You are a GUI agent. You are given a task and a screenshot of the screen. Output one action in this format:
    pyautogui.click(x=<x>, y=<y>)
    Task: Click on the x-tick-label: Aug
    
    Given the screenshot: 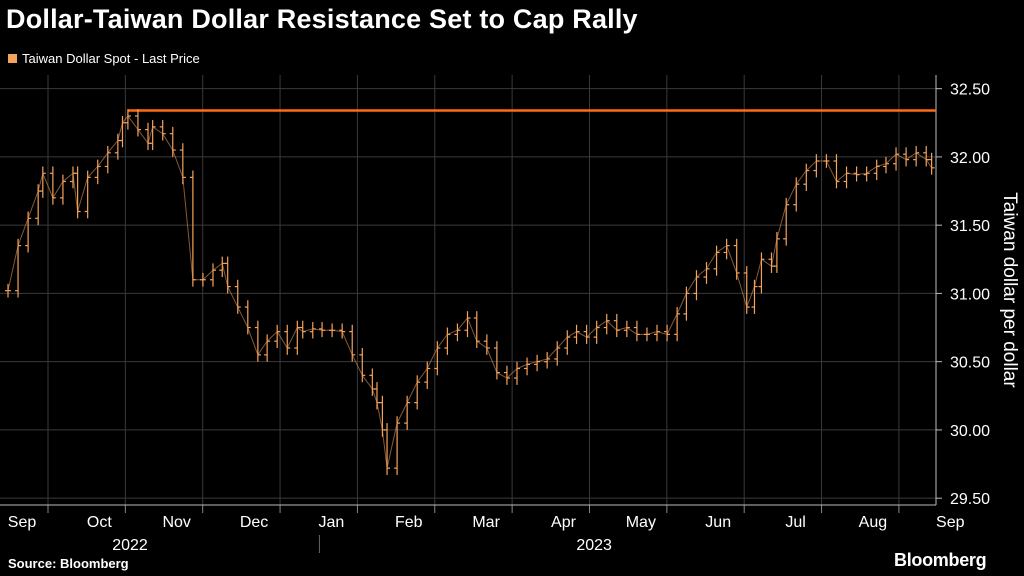 What is the action you would take?
    pyautogui.click(x=873, y=522)
    